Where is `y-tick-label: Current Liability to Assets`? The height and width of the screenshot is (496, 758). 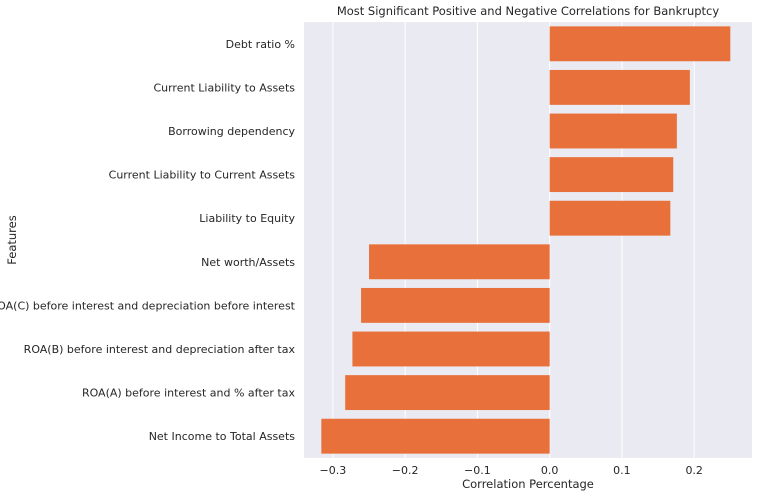
y-tick-label: Current Liability to Assets is located at coordinates (224, 87).